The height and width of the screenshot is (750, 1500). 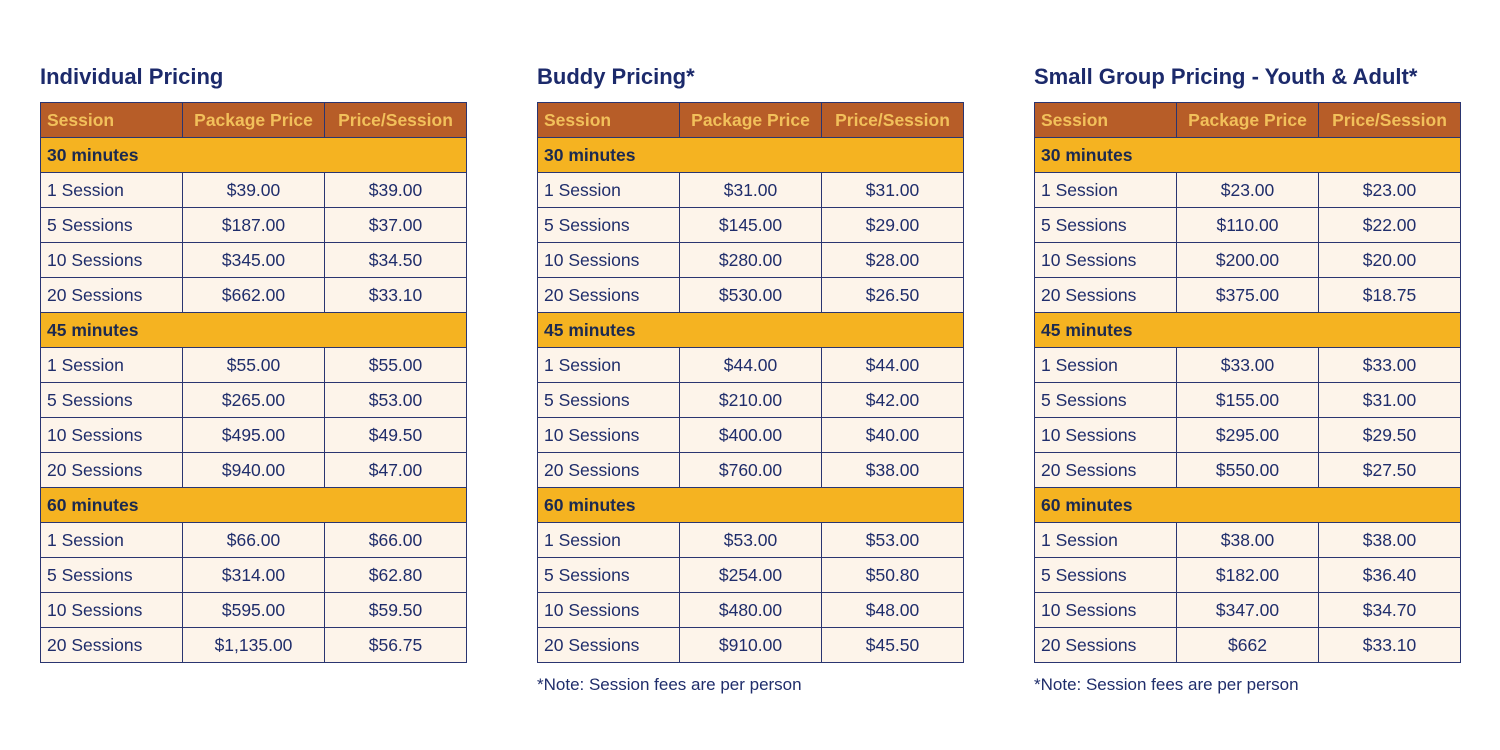 I want to click on table-row: 5 Sessions $210.00 $42.00, so click(x=750, y=400).